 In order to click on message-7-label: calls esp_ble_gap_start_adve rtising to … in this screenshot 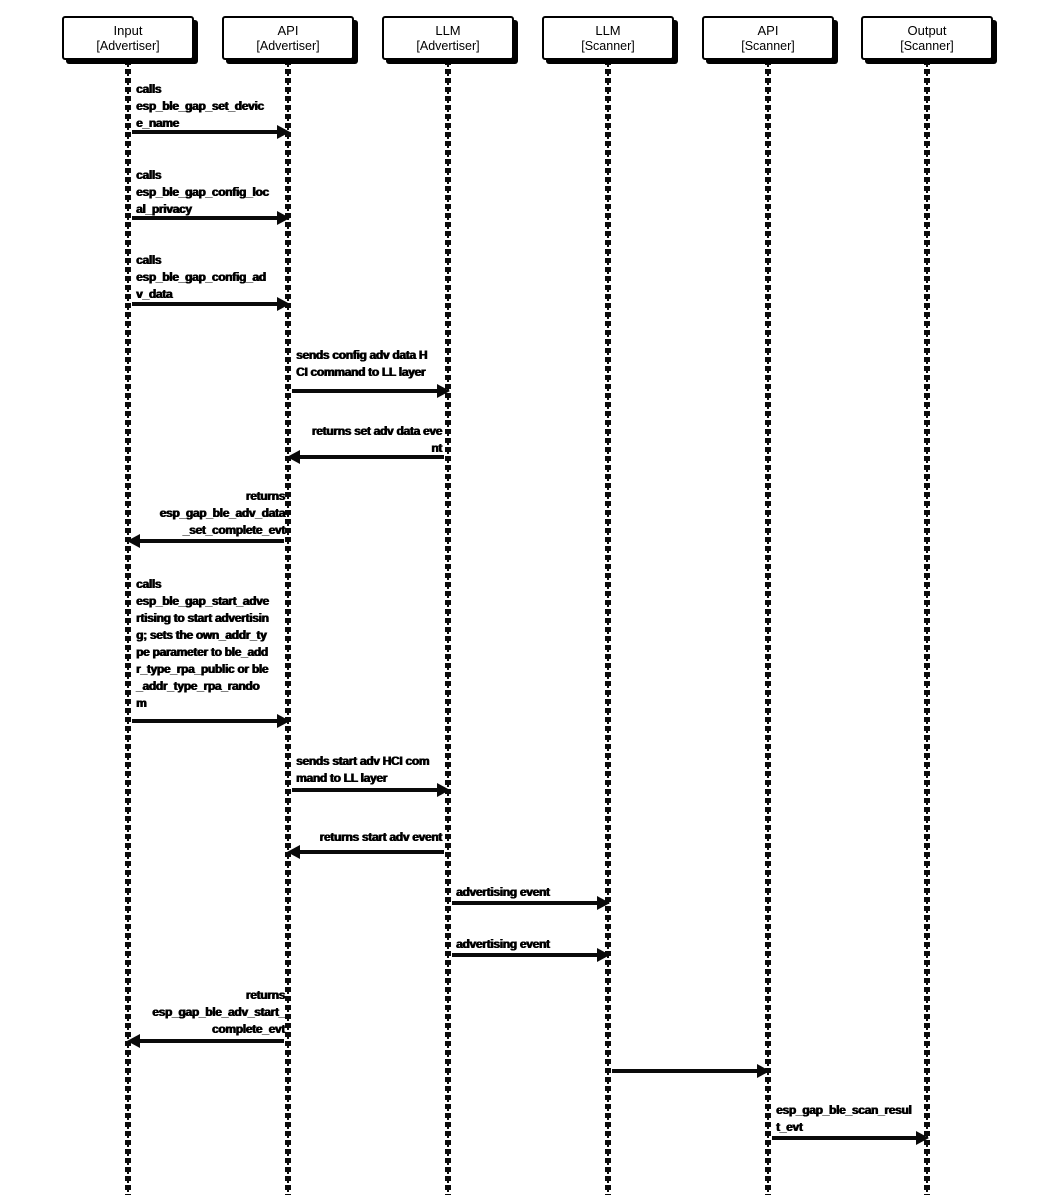, I will do `click(202, 643)`.